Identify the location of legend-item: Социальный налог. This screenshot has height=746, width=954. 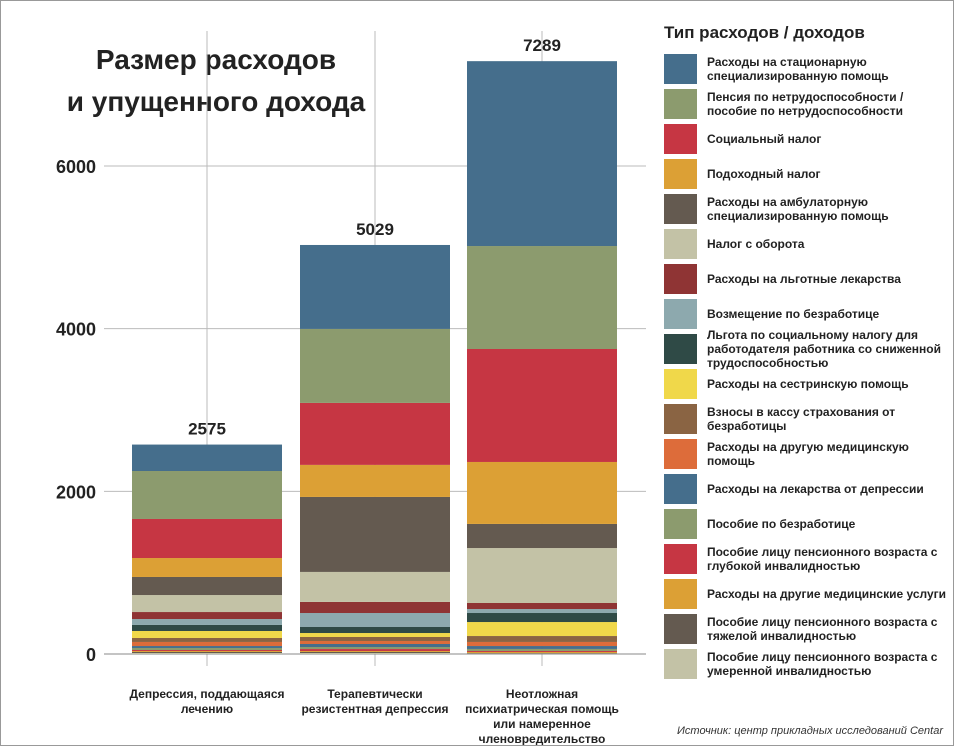
(806, 138).